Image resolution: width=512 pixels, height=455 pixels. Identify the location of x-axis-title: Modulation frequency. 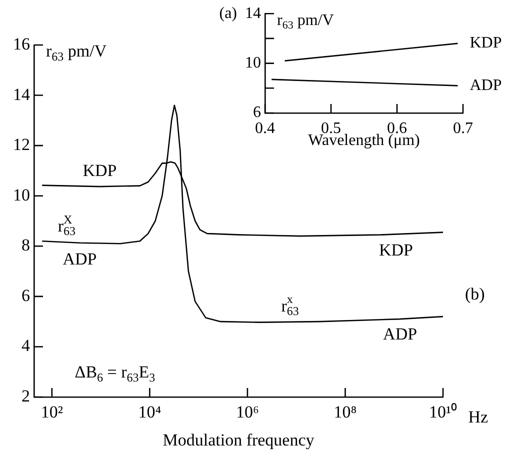
(238, 440).